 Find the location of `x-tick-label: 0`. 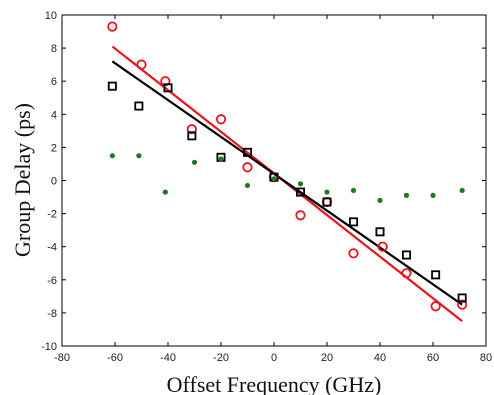

x-tick-label: 0 is located at coordinates (274, 358).